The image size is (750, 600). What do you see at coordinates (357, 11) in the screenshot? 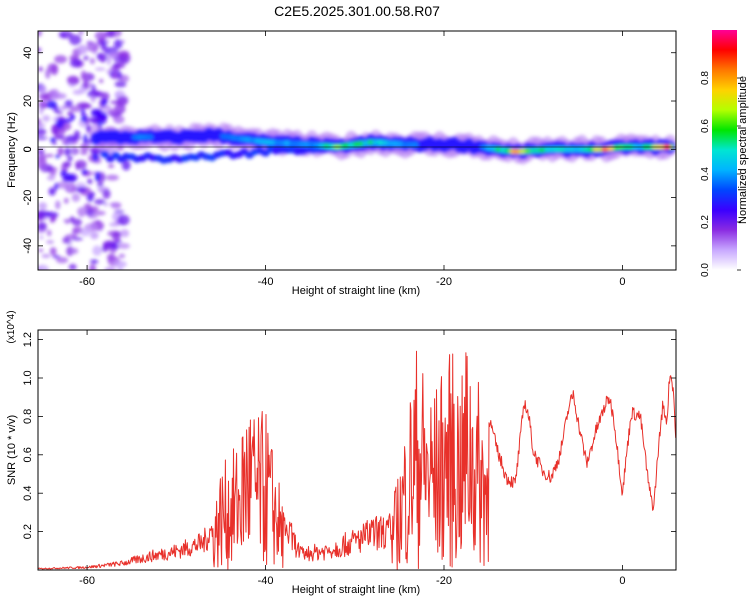
I see `figure-title: C2E5.2025.301.00.58.R07` at bounding box center [357, 11].